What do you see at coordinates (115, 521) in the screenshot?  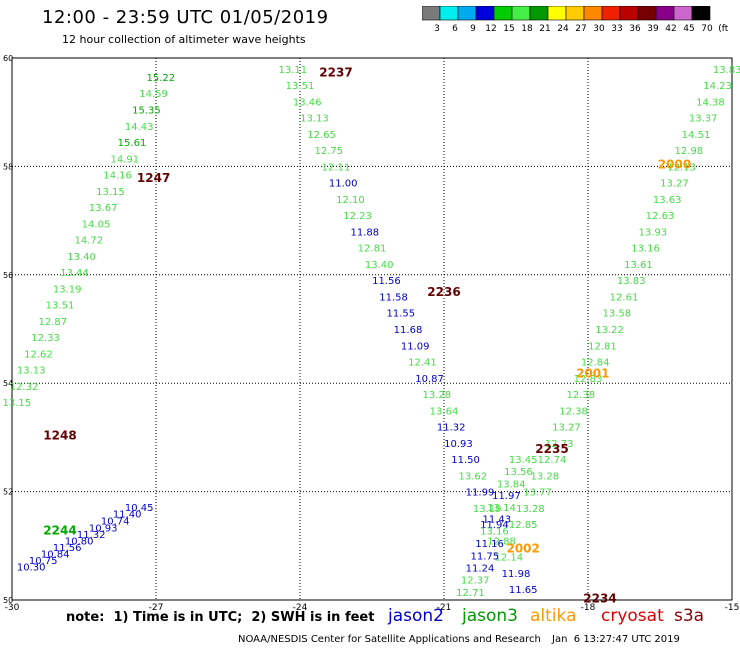 I see `wave-height-label: 10.74` at bounding box center [115, 521].